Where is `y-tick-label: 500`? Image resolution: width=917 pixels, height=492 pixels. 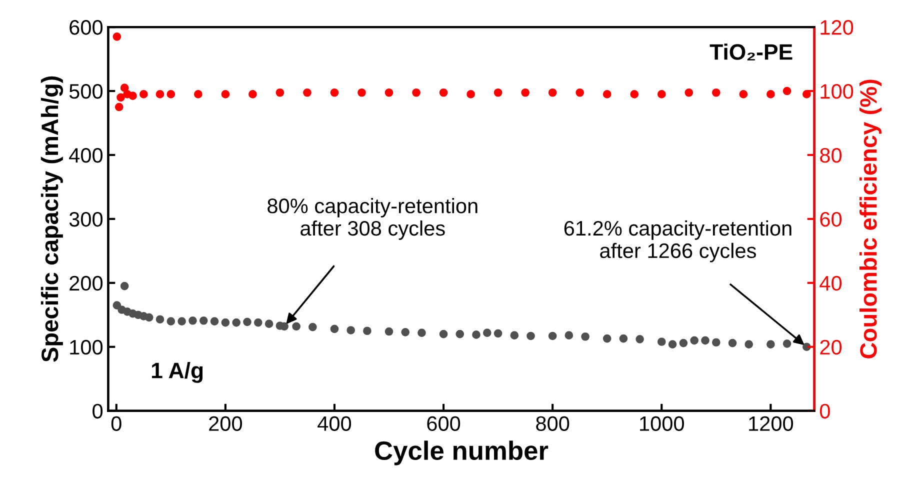
y-tick-label: 500 is located at coordinates (86, 91).